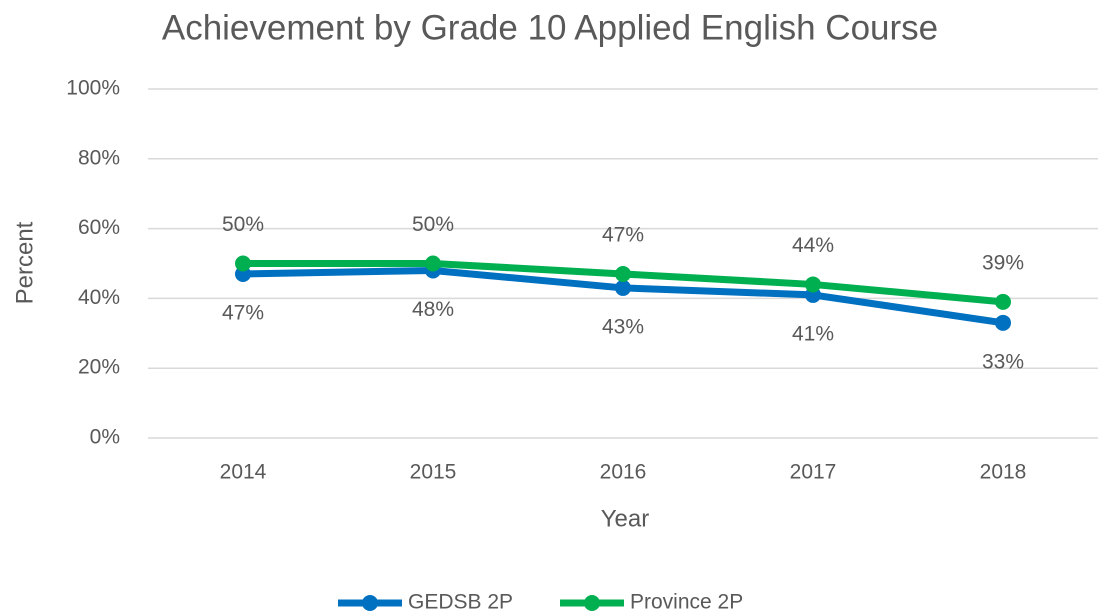 This screenshot has width=1100, height=616. Describe the element at coordinates (1003, 361) in the screenshot. I see `data-label: 33%` at that location.